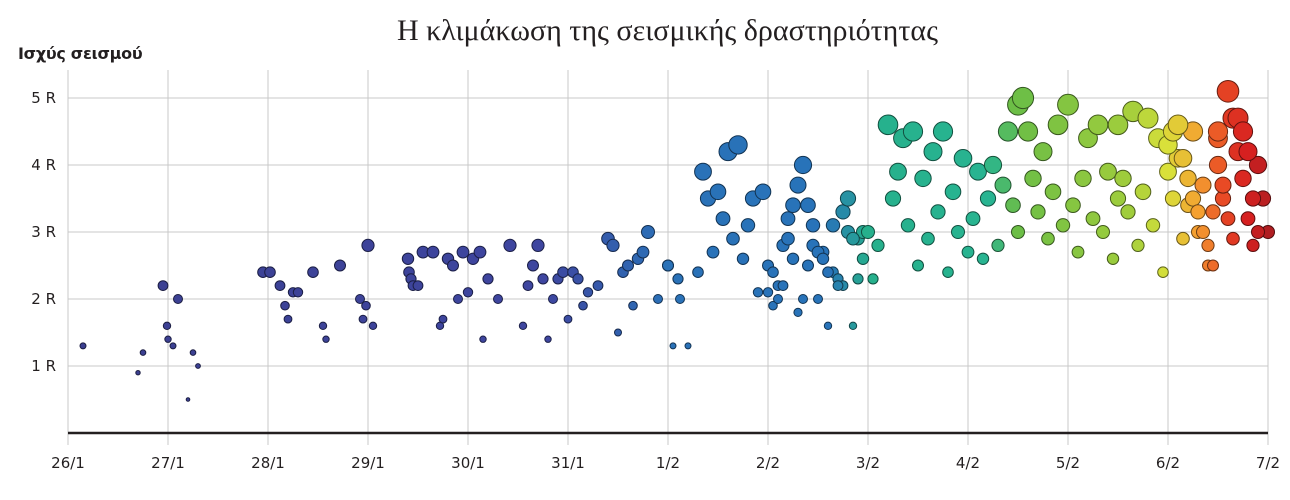  Describe the element at coordinates (43, 232) in the screenshot. I see `y-axis-ticks: 1 R 2 R 3 R 4 R 5 R` at that location.